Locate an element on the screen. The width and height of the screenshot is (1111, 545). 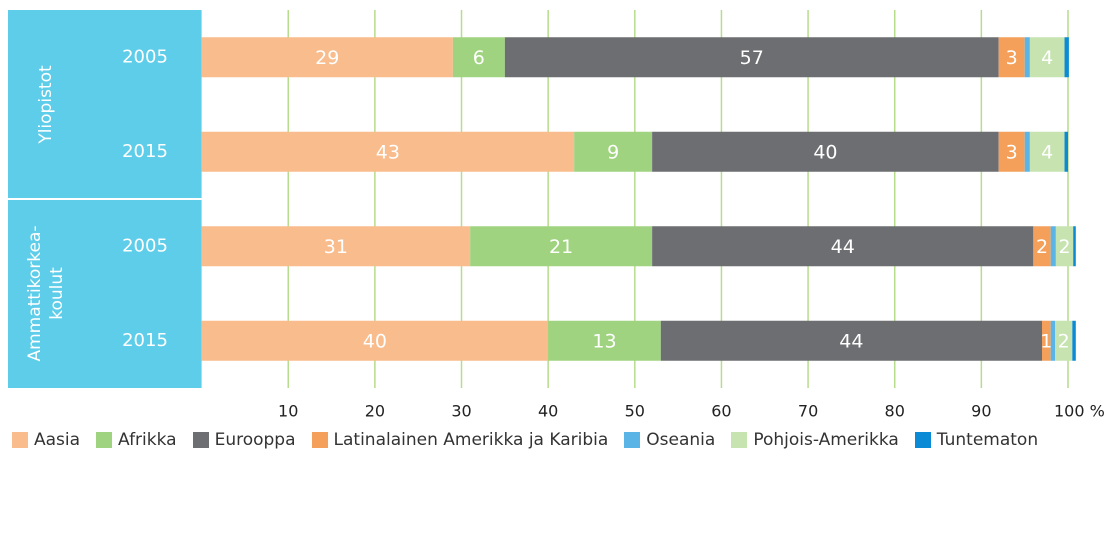
value-label: 21 is located at coordinates (561, 247).